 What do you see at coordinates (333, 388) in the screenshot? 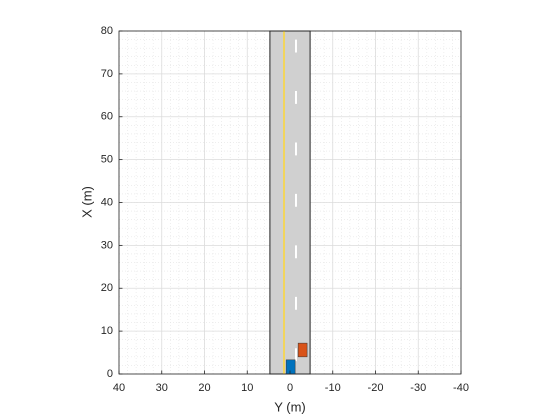
I see `x-tick-label: -10` at bounding box center [333, 388].